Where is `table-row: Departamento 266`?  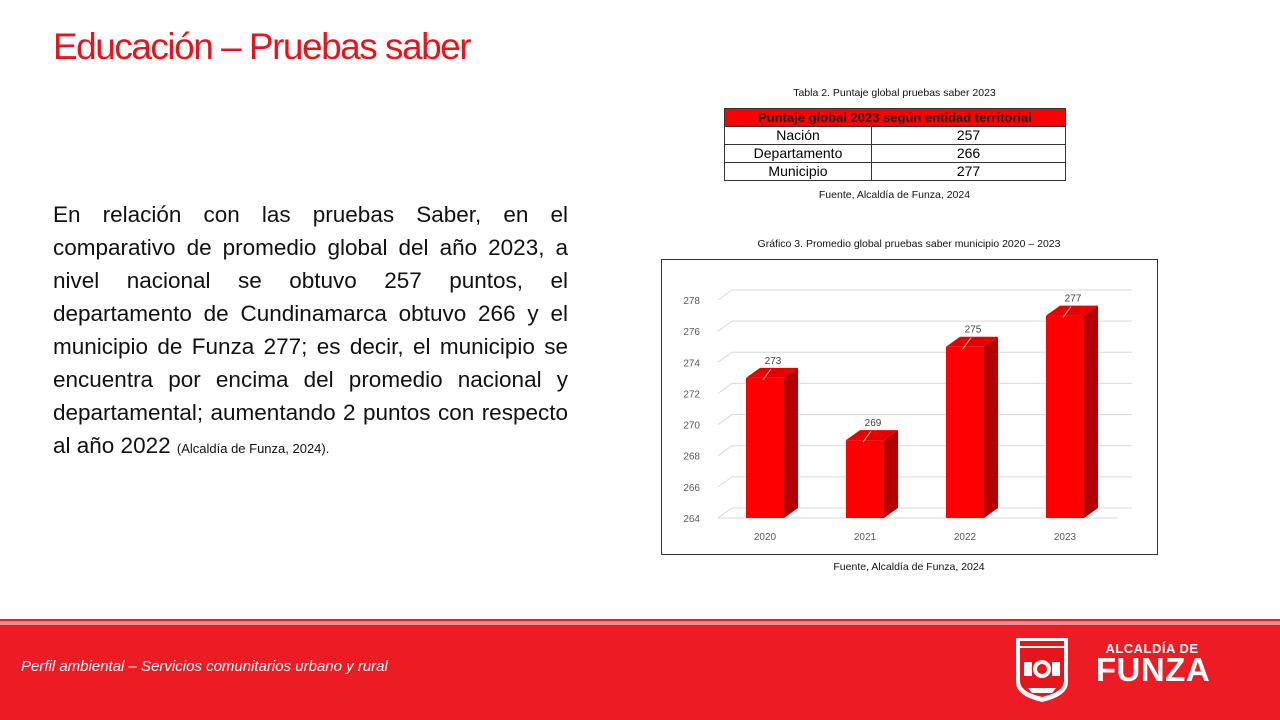
table-row: Departamento 266 is located at coordinates (895, 153).